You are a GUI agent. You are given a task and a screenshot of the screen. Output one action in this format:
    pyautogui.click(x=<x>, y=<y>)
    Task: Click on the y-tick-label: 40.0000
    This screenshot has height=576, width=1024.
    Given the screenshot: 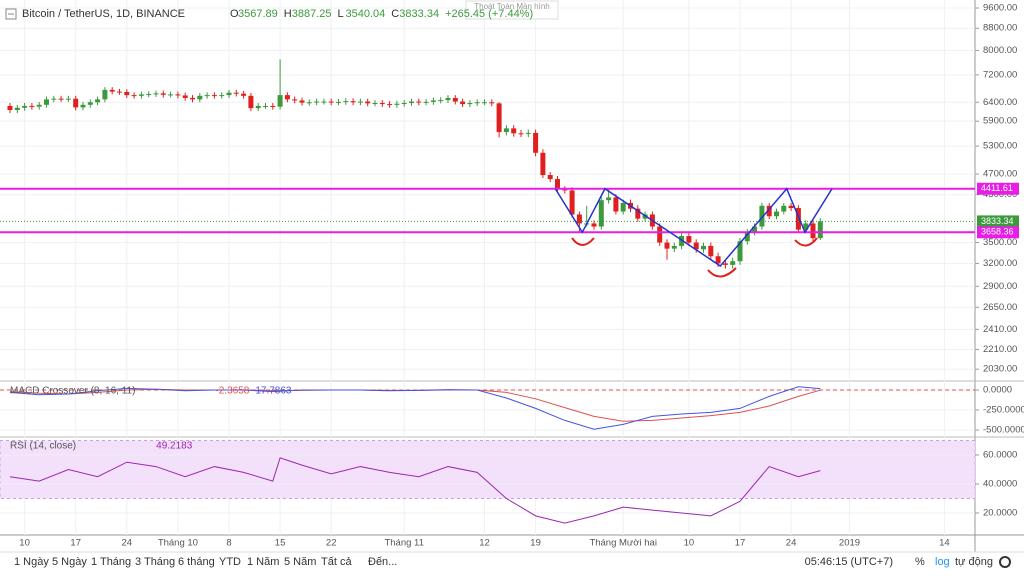 What is the action you would take?
    pyautogui.click(x=1000, y=483)
    